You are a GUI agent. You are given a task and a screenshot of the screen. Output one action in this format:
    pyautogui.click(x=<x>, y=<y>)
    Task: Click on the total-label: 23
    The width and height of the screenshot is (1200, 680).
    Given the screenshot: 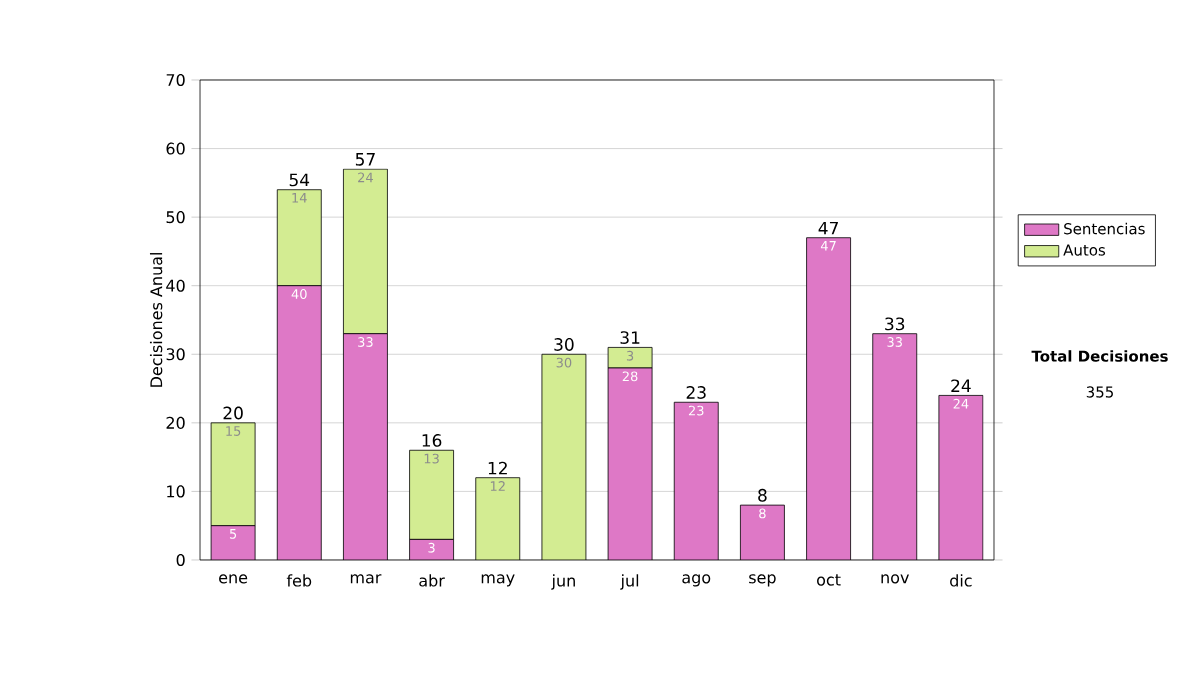 What is the action you would take?
    pyautogui.click(x=696, y=392)
    